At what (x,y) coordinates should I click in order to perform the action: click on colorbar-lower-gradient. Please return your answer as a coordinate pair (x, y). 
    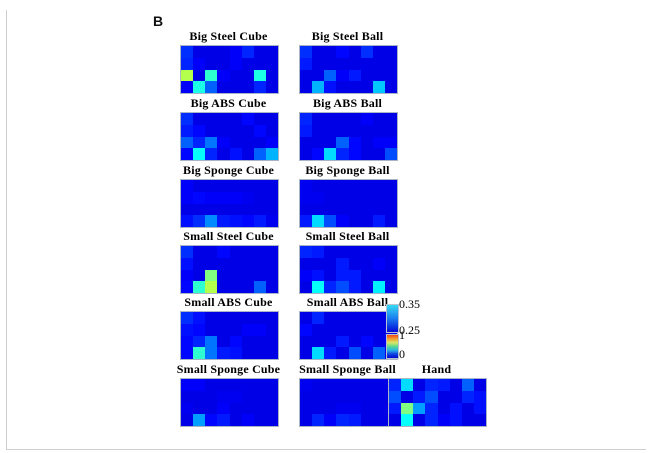
    Looking at the image, I should click on (392, 346).